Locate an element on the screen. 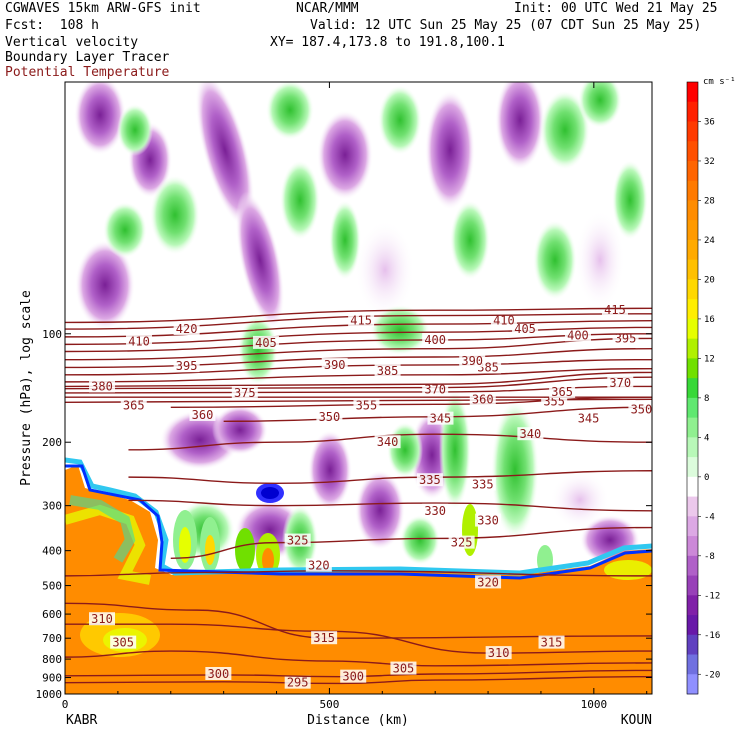  colorbar-unit: cm s⁻¹ is located at coordinates (719, 82).